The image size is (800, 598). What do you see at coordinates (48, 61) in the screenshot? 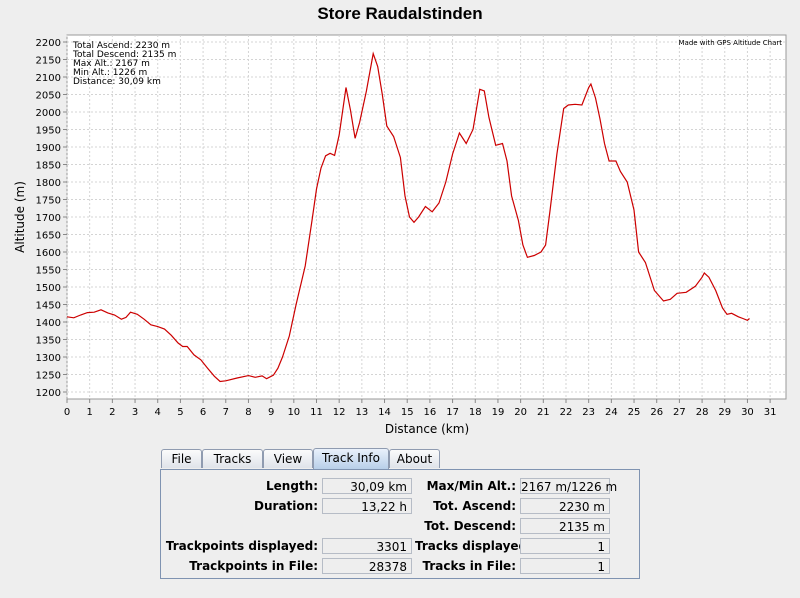
I see `y-tick-label: 2150` at bounding box center [48, 61].